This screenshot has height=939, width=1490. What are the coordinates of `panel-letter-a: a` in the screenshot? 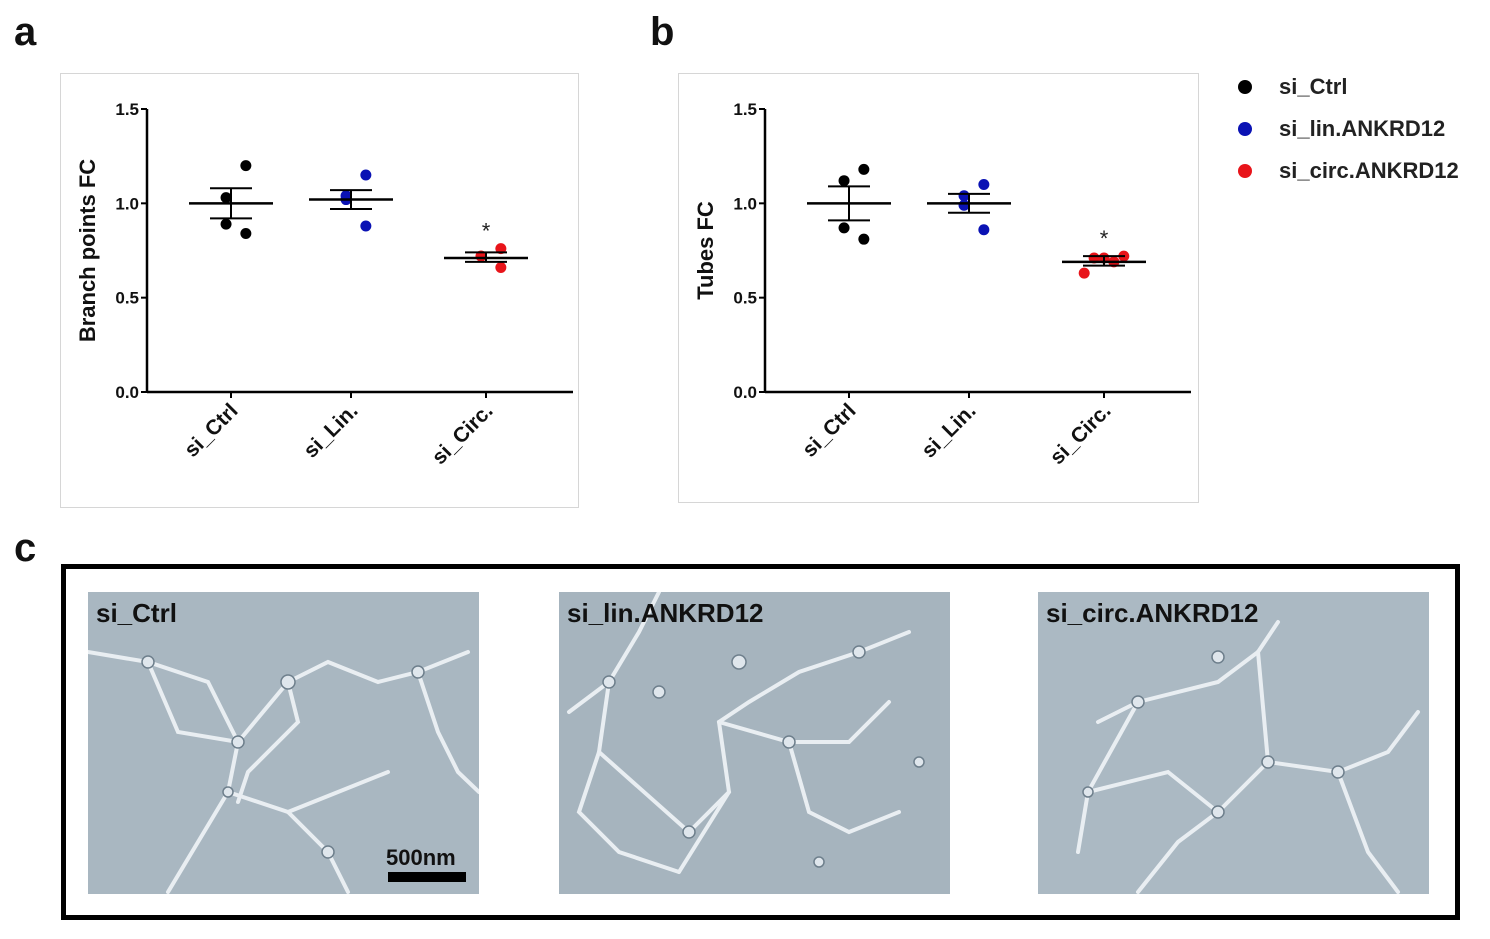 It's located at (25, 32).